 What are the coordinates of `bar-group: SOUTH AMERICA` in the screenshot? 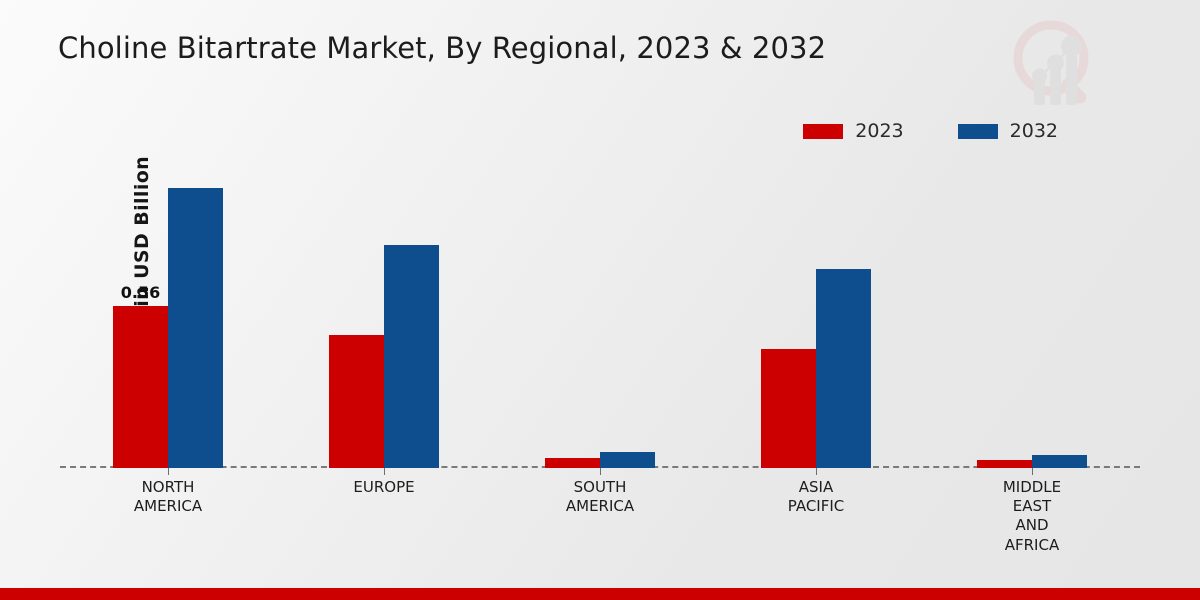 It's located at (600, 332).